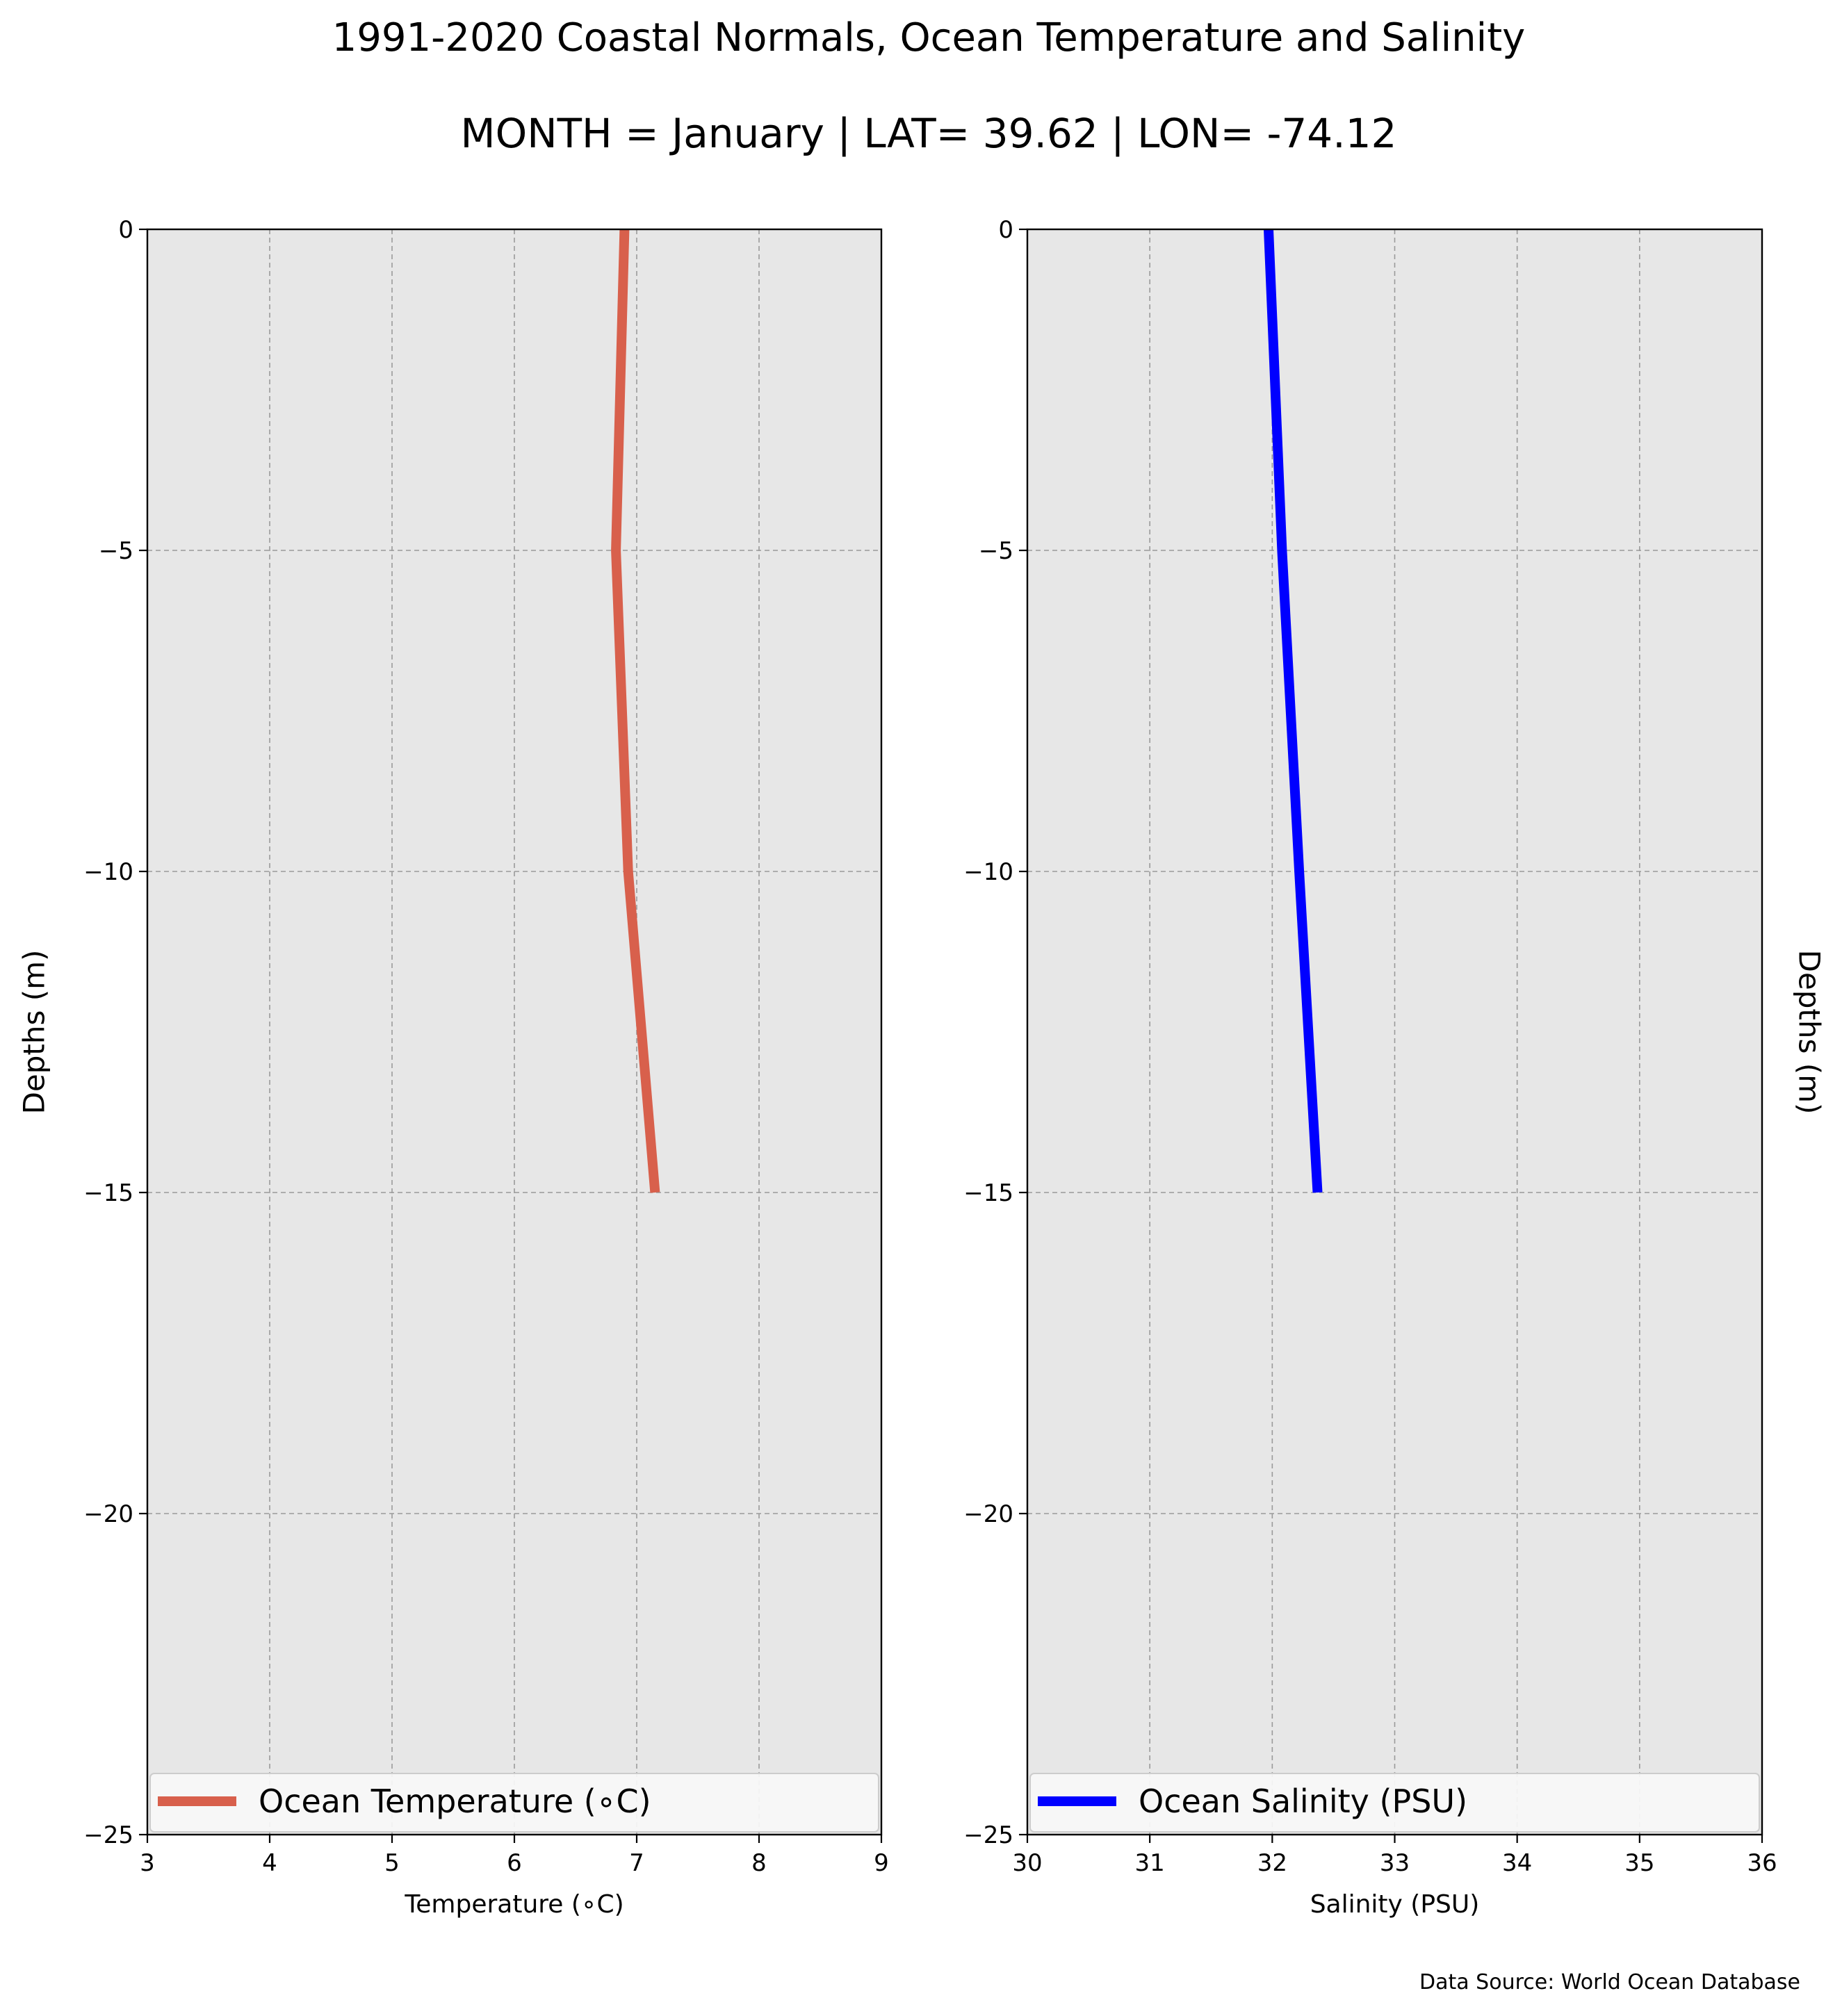 This screenshot has height=2016, width=1842. I want to click on x-tick-label: 36, so click(1762, 1863).